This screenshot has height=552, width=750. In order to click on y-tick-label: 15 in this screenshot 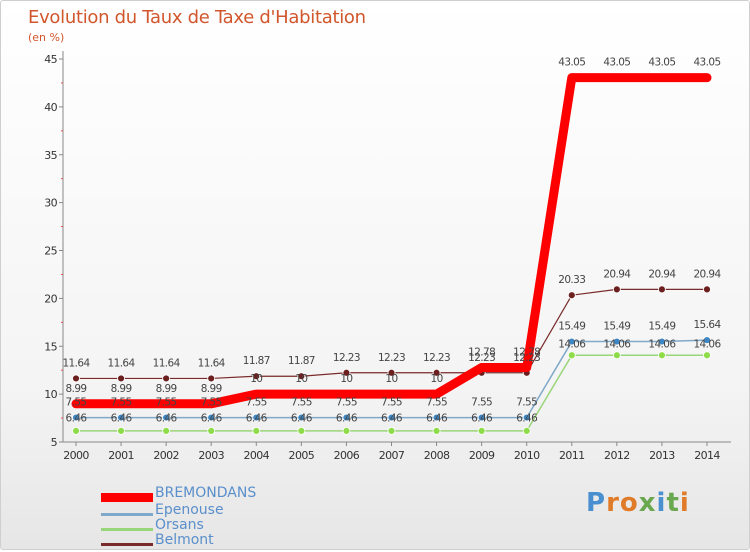, I will do `click(50, 346)`.